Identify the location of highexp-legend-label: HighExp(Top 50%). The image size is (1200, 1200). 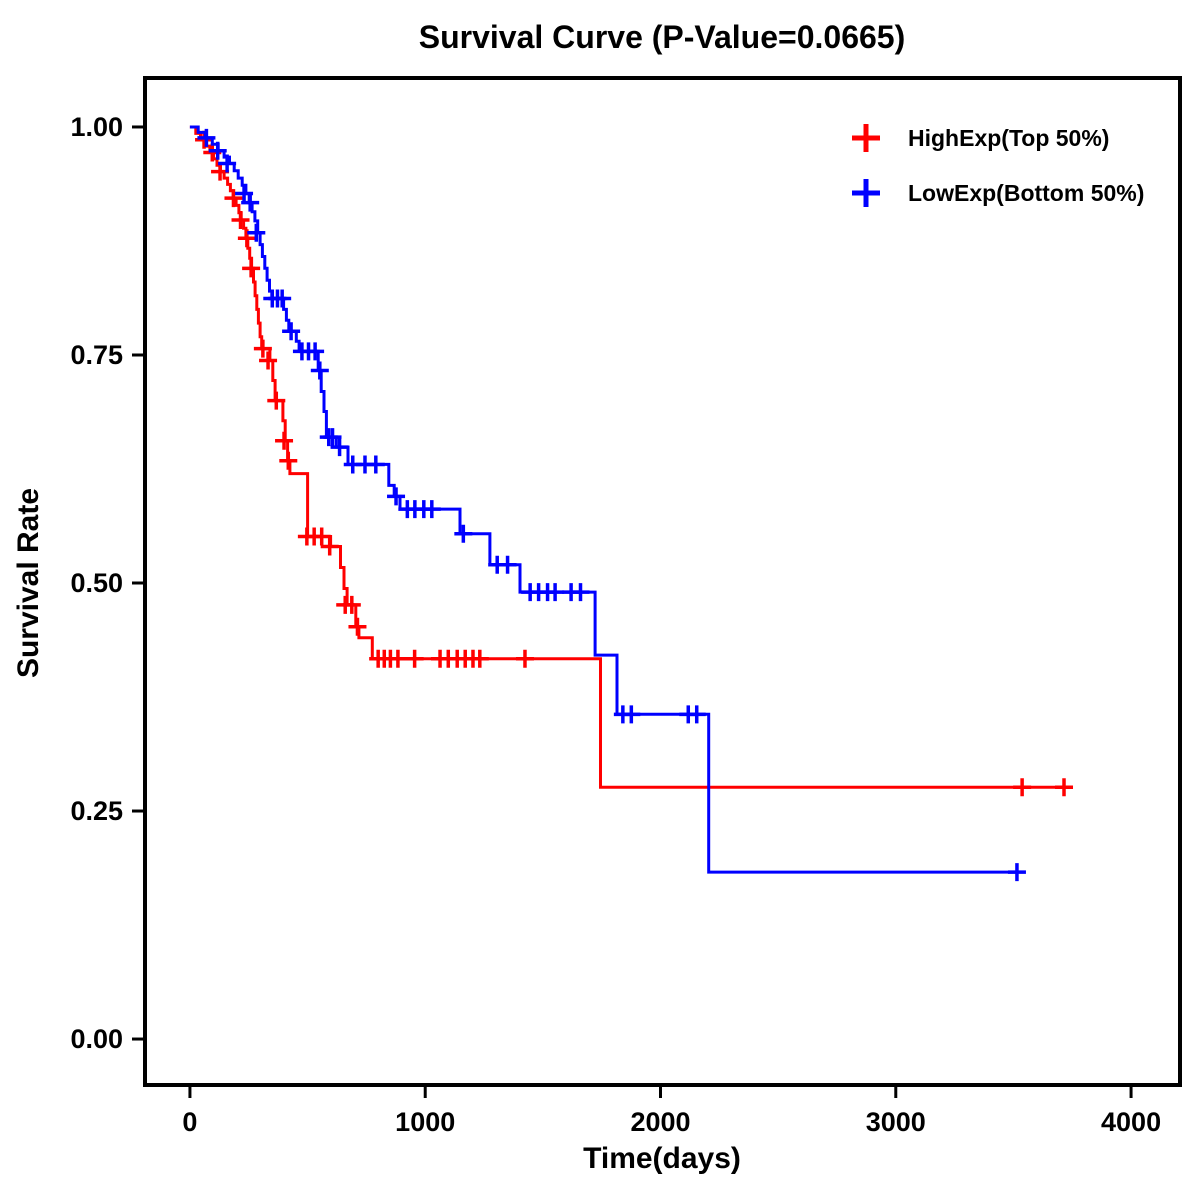
(1008, 138).